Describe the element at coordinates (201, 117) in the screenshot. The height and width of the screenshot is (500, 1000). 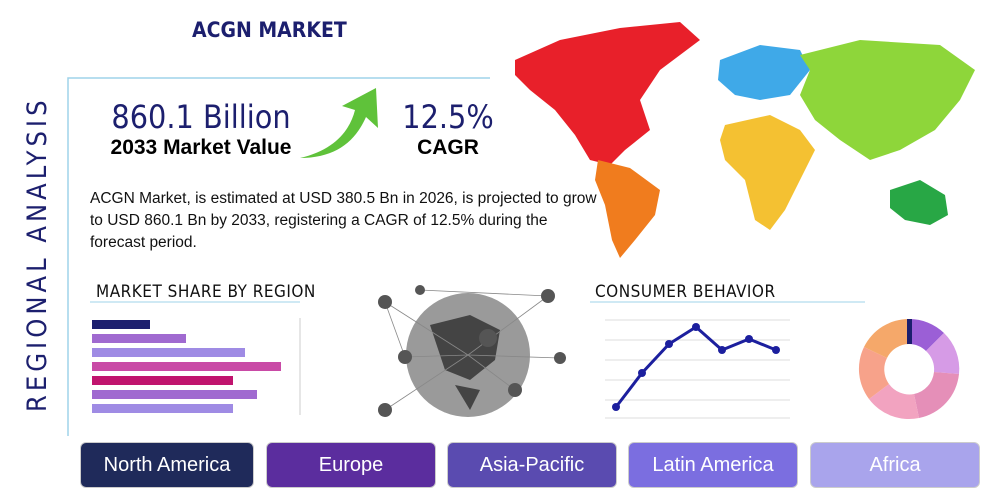
I see `market-value: 860.1 Billion` at that location.